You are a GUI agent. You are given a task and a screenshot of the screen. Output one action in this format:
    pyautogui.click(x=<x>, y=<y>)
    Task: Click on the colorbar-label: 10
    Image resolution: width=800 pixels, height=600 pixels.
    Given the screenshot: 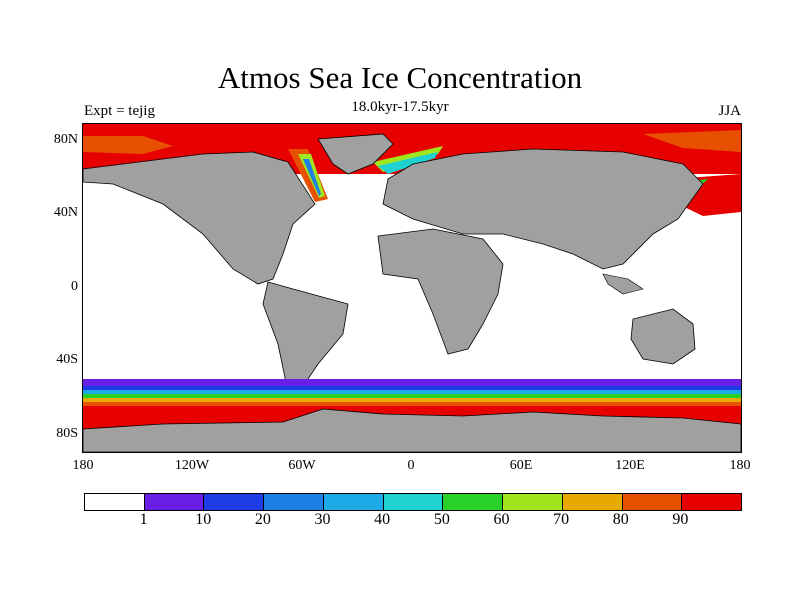 What is the action you would take?
    pyautogui.click(x=203, y=519)
    